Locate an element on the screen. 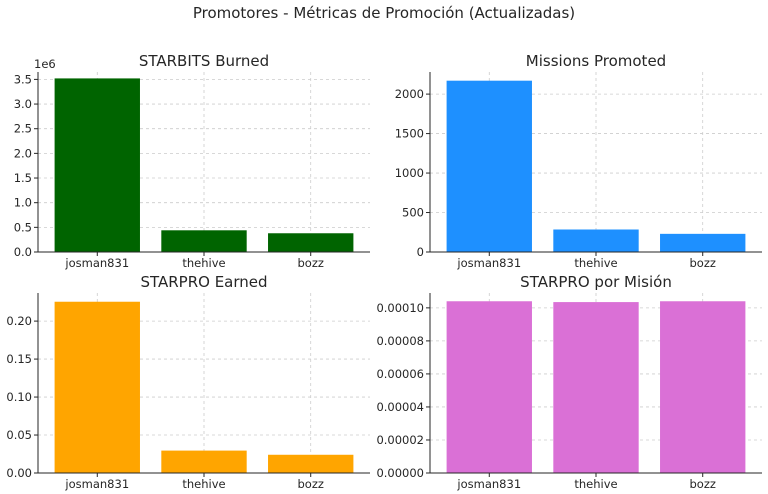 The image size is (768, 494). y-tick-label: 1.5 is located at coordinates (23, 178).